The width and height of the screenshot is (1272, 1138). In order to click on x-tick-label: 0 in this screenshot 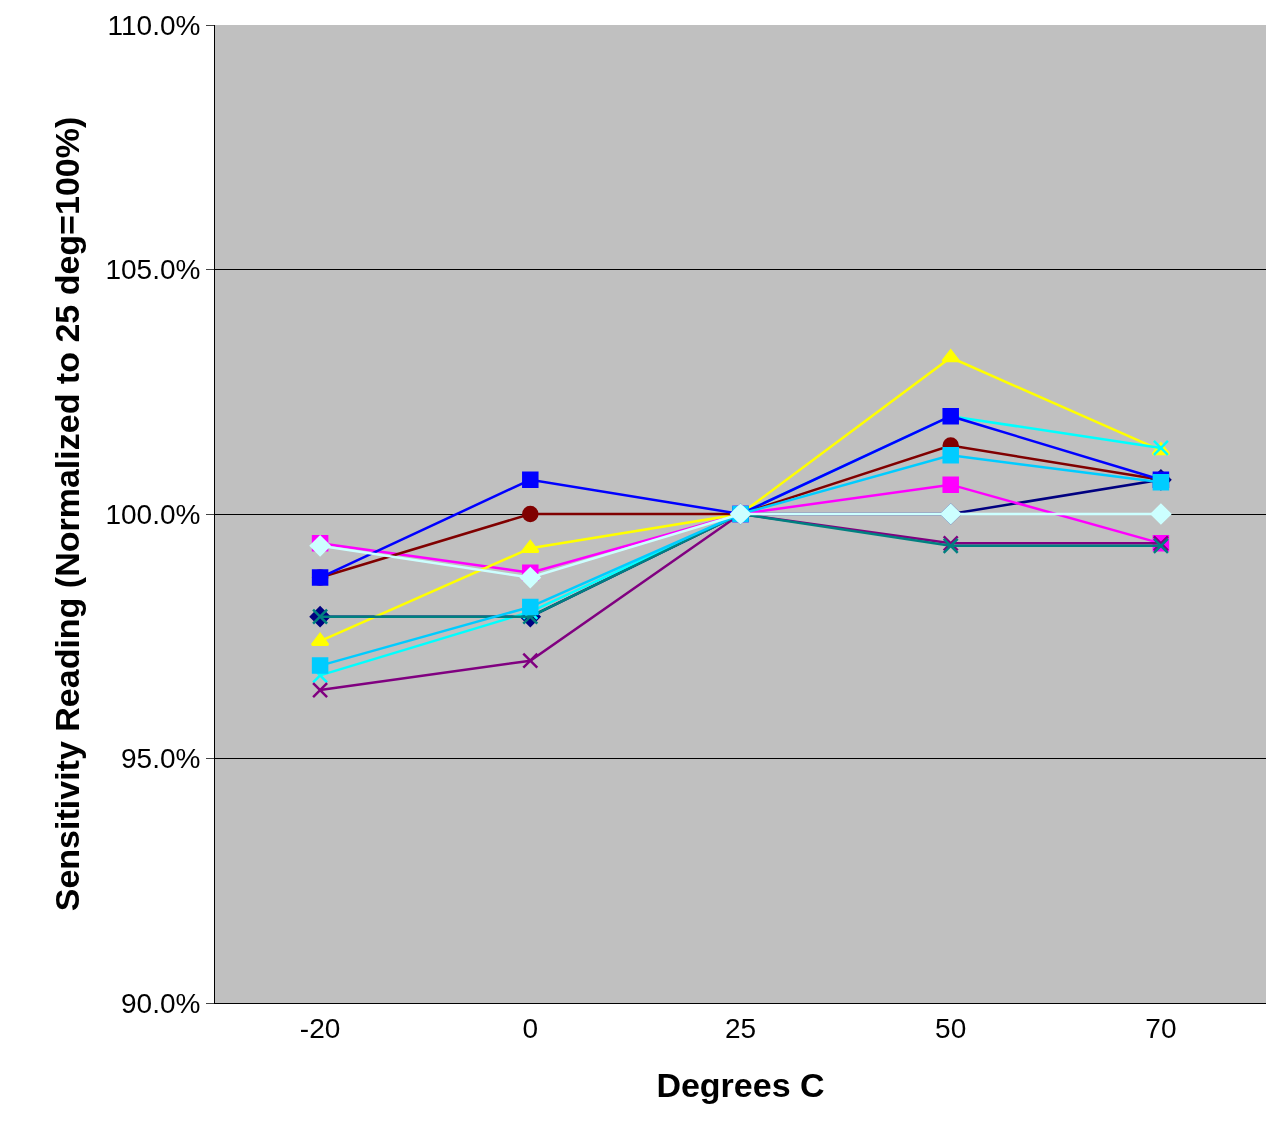, I will do `click(530, 1028)`.